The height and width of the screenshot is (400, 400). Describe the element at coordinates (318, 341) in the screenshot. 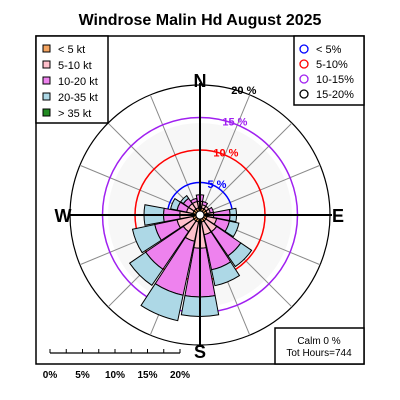

I see `calm-text: Calm 0 %` at that location.